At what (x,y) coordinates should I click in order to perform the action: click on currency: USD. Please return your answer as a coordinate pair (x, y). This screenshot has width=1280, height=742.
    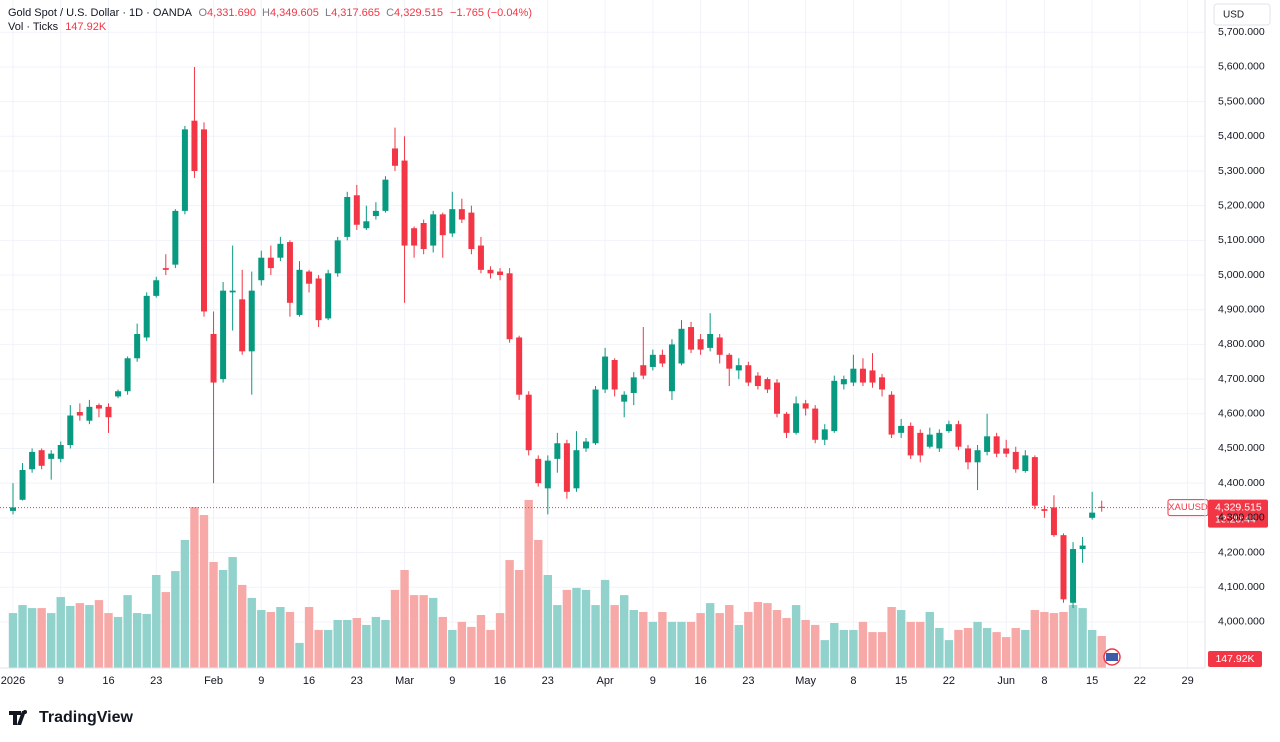
    Looking at the image, I should click on (1233, 15).